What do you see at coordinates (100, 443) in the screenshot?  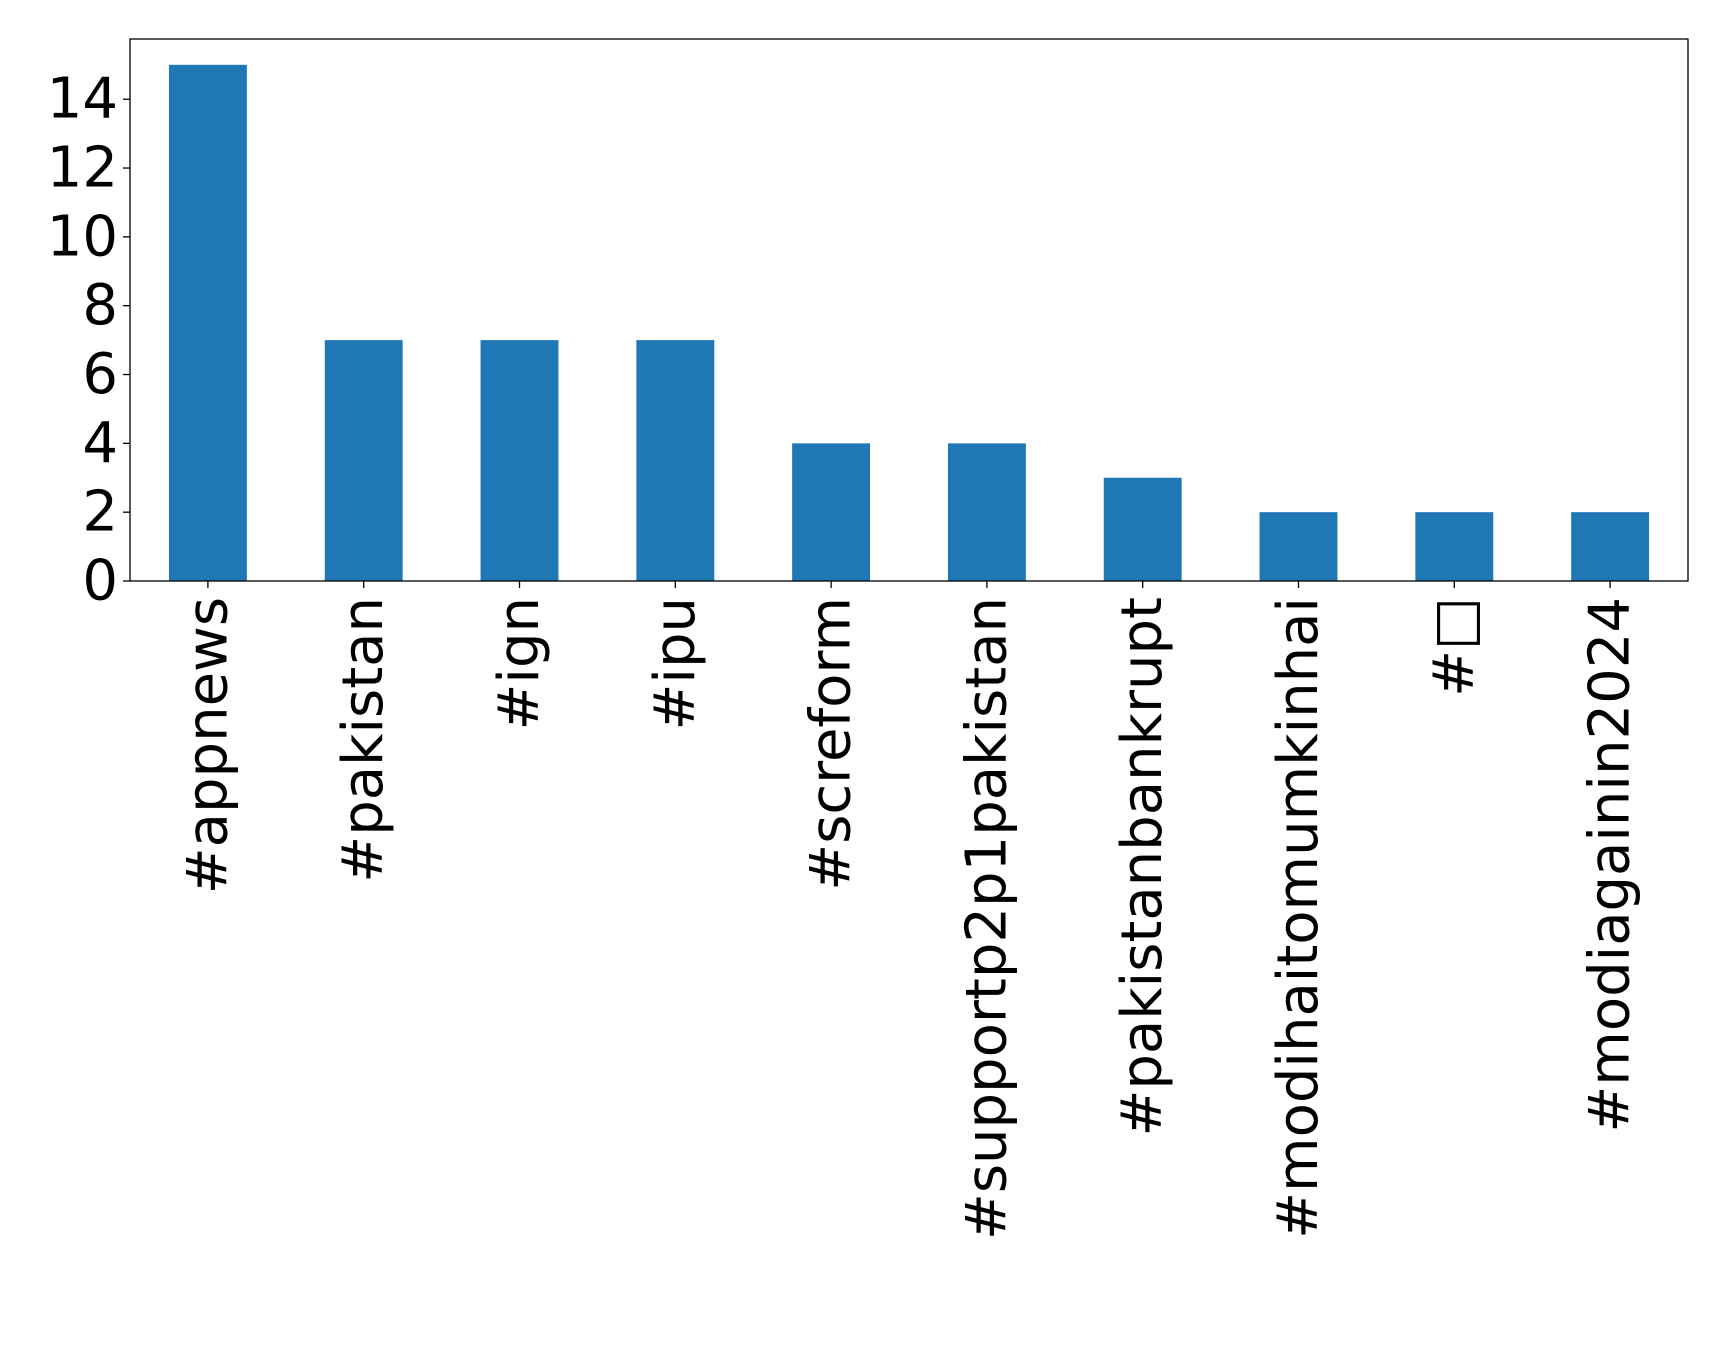 I see `y-tick-label: 4` at bounding box center [100, 443].